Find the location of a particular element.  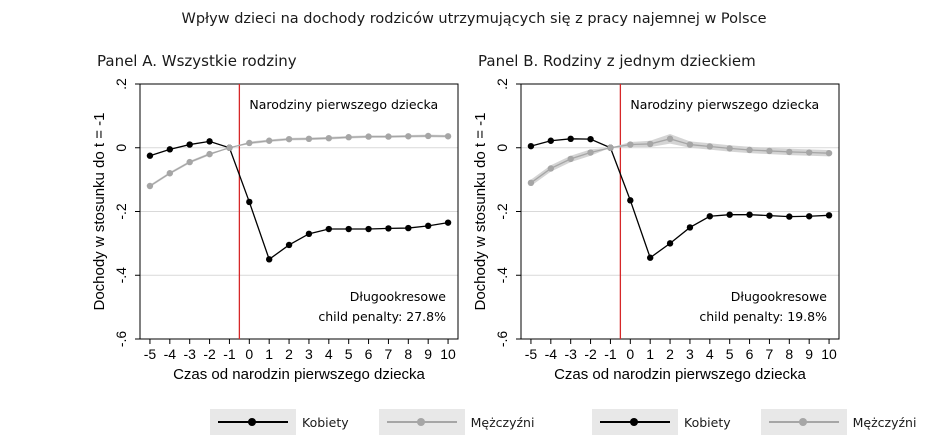

y-tick-label: -.6 is located at coordinates (121, 339).